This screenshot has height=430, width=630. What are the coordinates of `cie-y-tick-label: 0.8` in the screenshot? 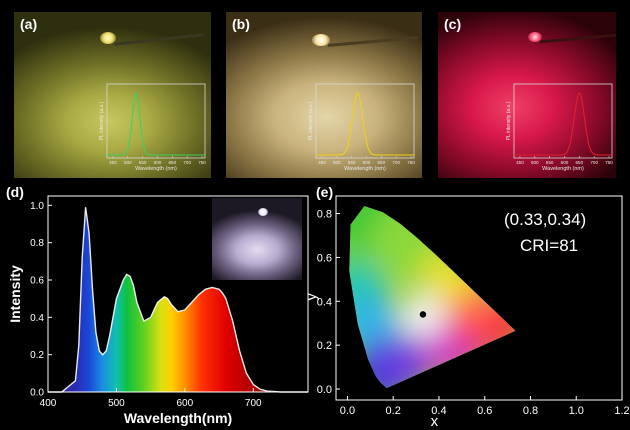 It's located at (324, 215).